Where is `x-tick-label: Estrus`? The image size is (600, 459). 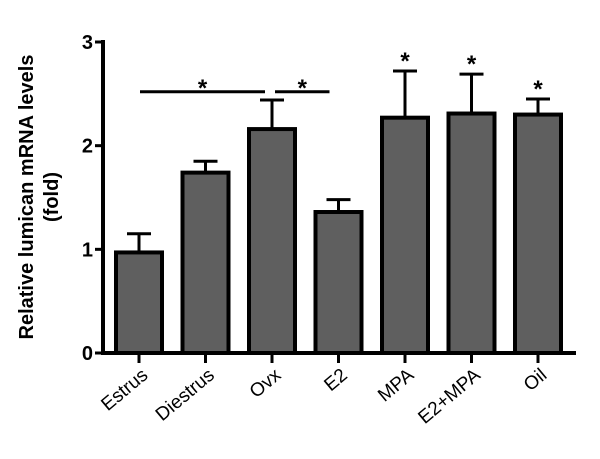 x-tick-label: Estrus is located at coordinates (124, 390).